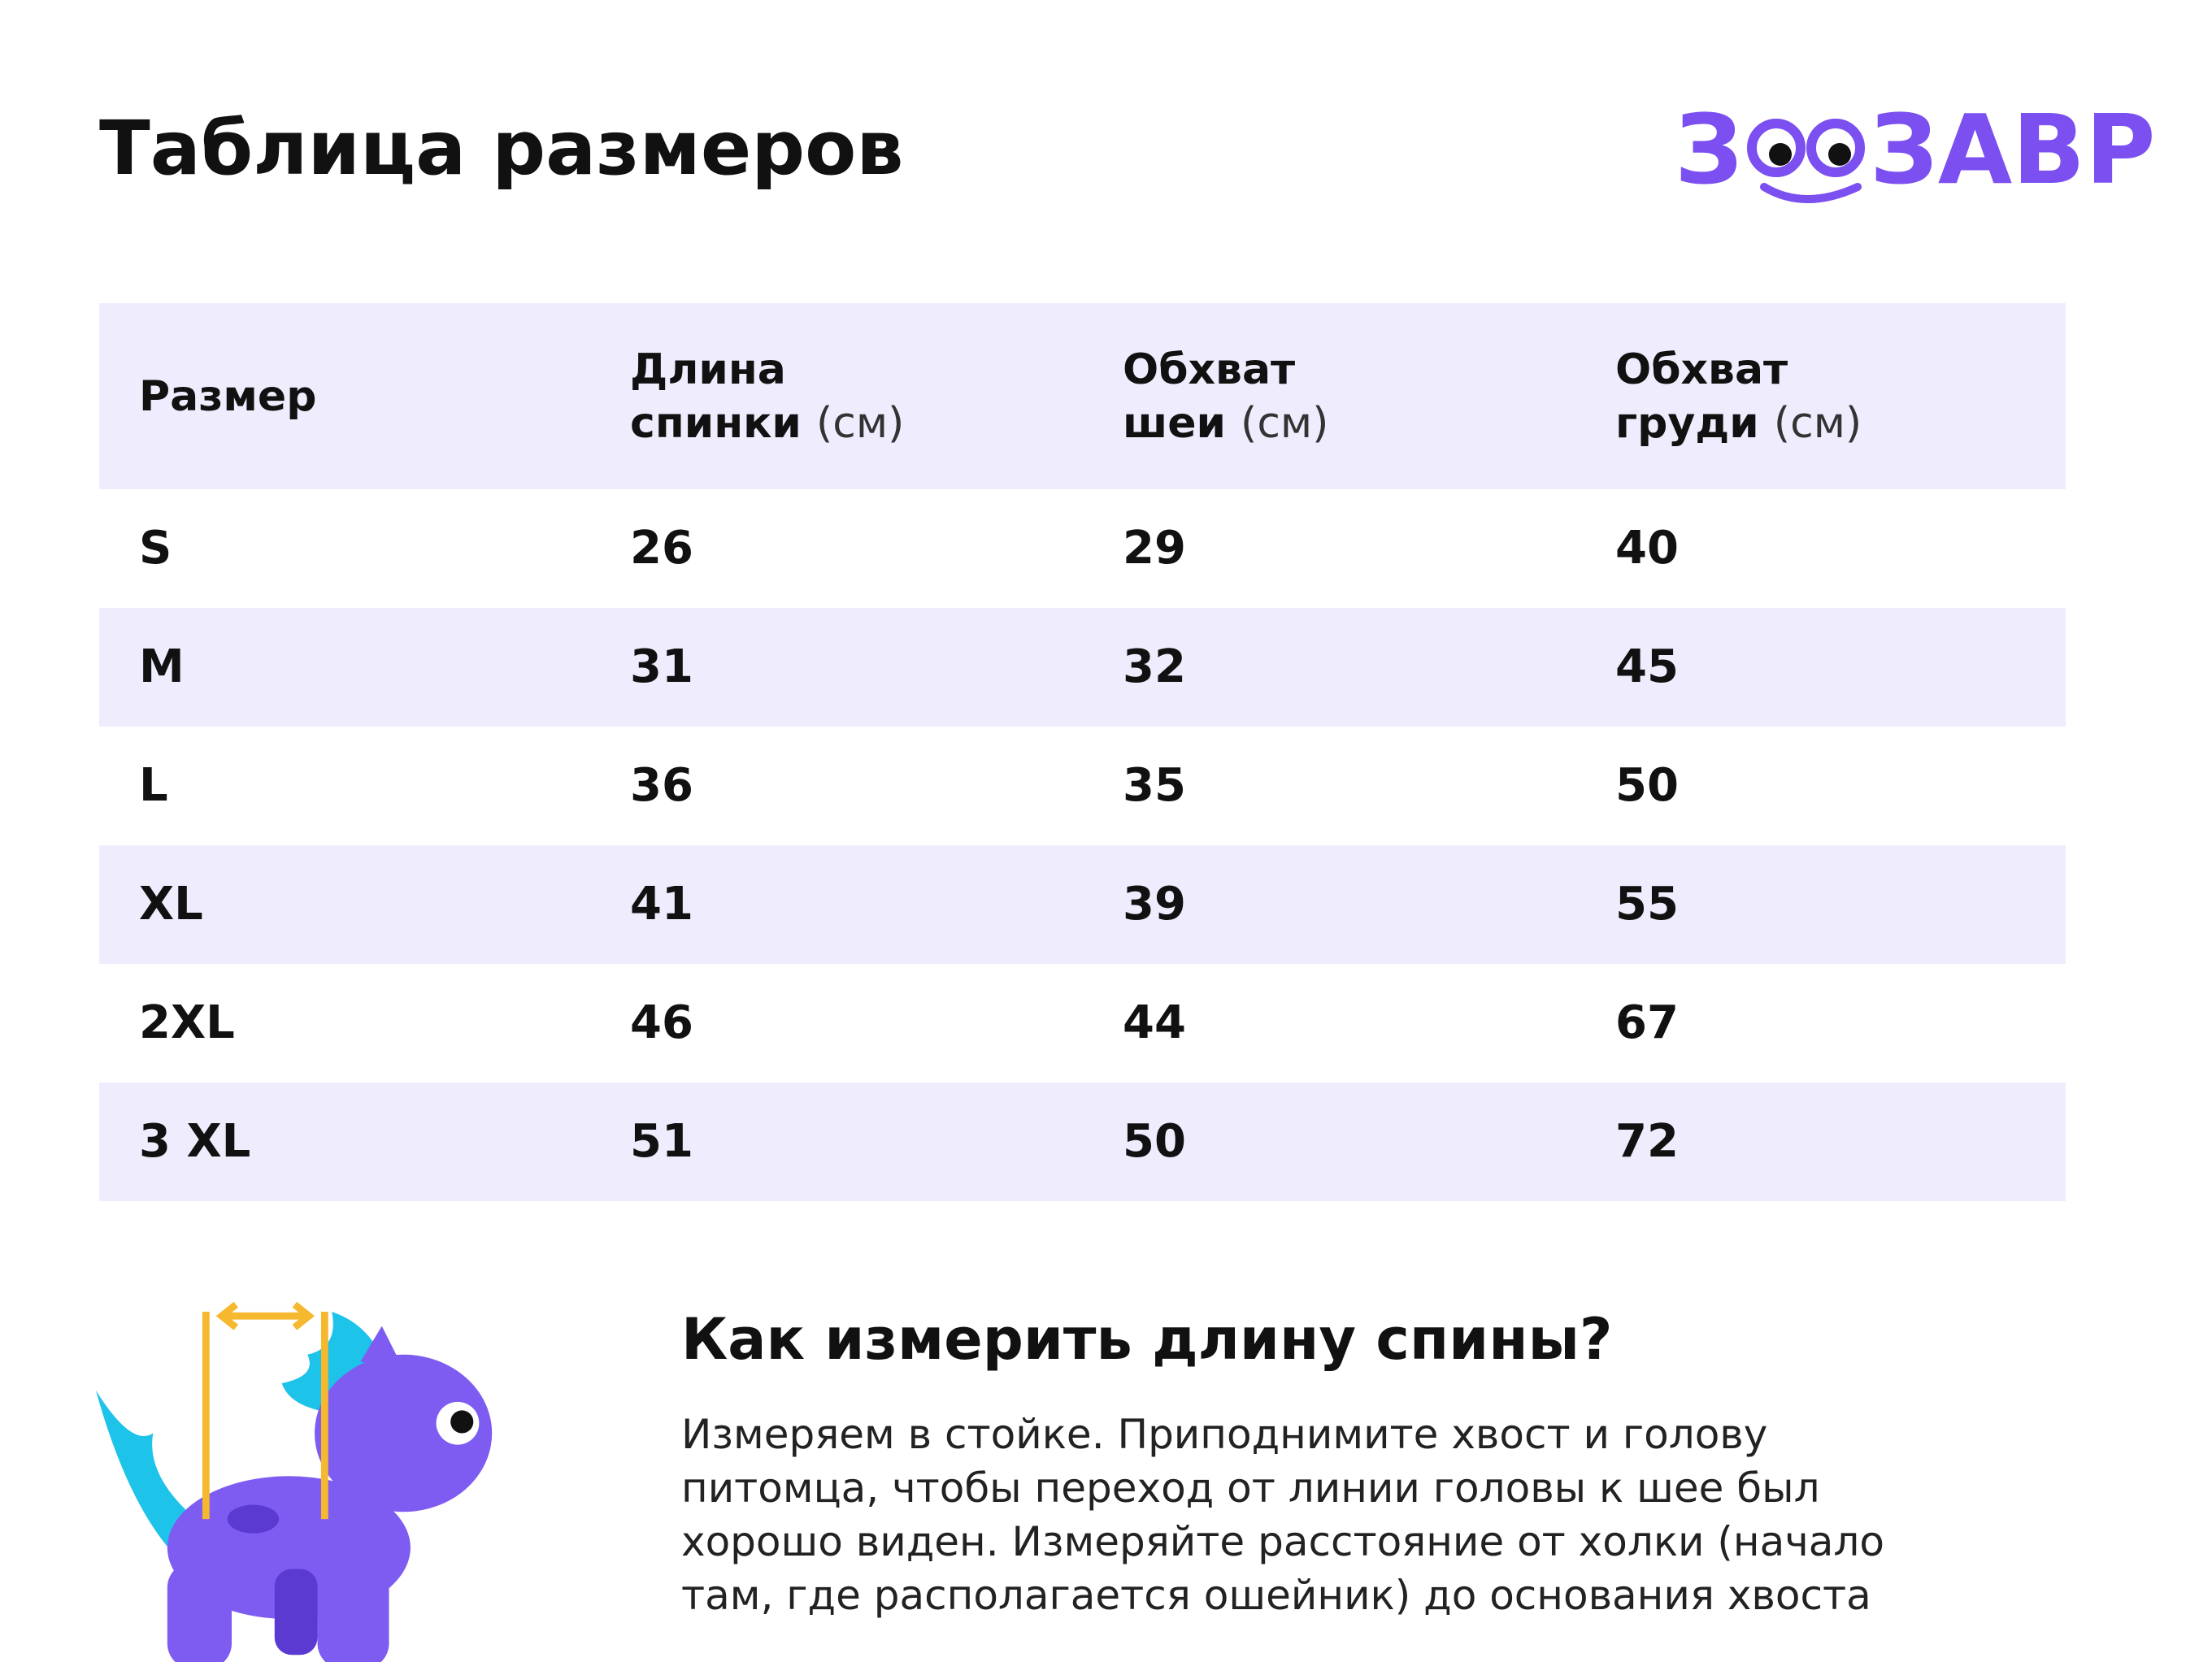 The width and height of the screenshot is (2212, 1662). I want to click on header-text: груди, so click(1687, 423).